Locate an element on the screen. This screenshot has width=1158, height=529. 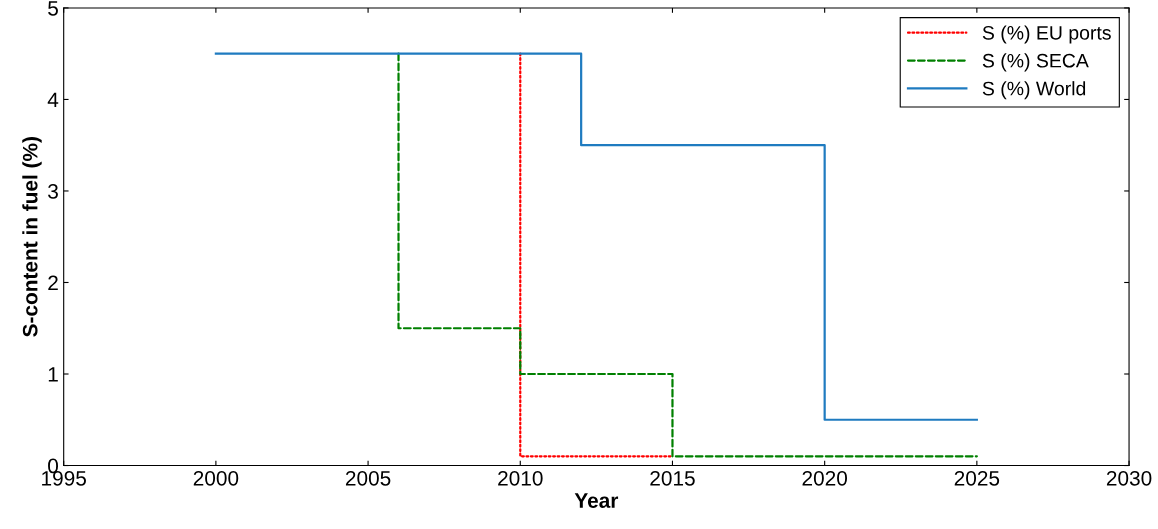
y-tick-label: 4 is located at coordinates (53, 99).